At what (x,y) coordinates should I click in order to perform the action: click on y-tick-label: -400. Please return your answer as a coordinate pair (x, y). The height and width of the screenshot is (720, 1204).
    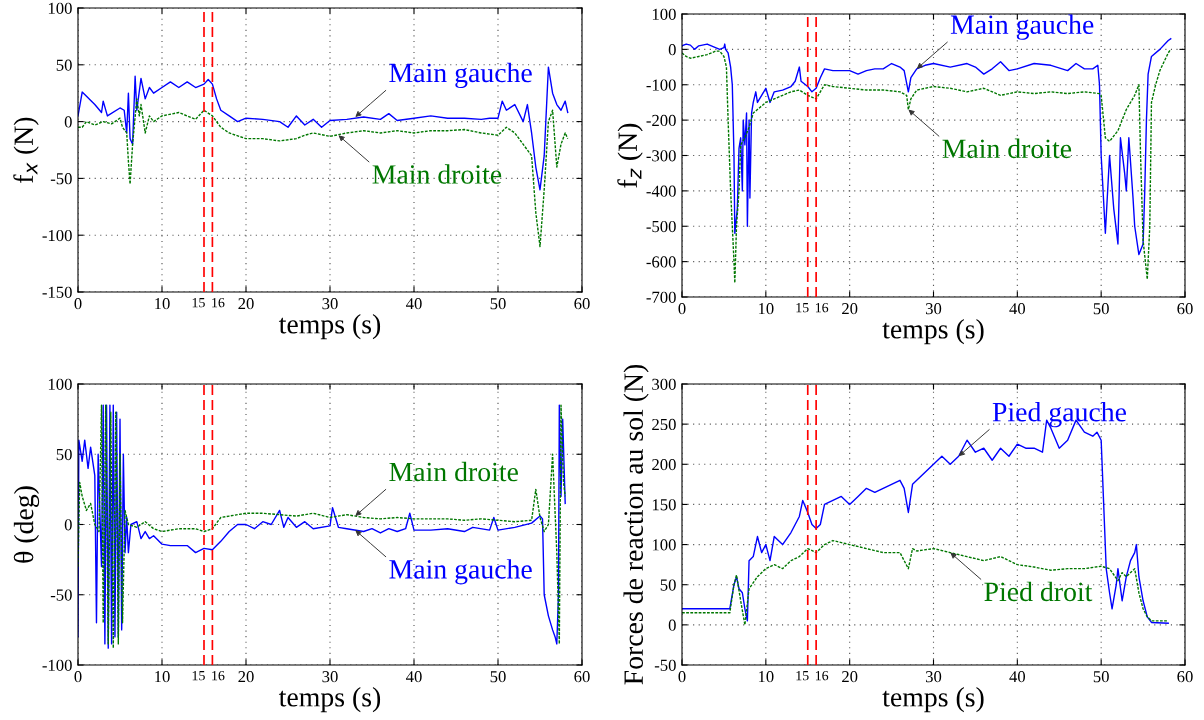
    Looking at the image, I should click on (661, 191).